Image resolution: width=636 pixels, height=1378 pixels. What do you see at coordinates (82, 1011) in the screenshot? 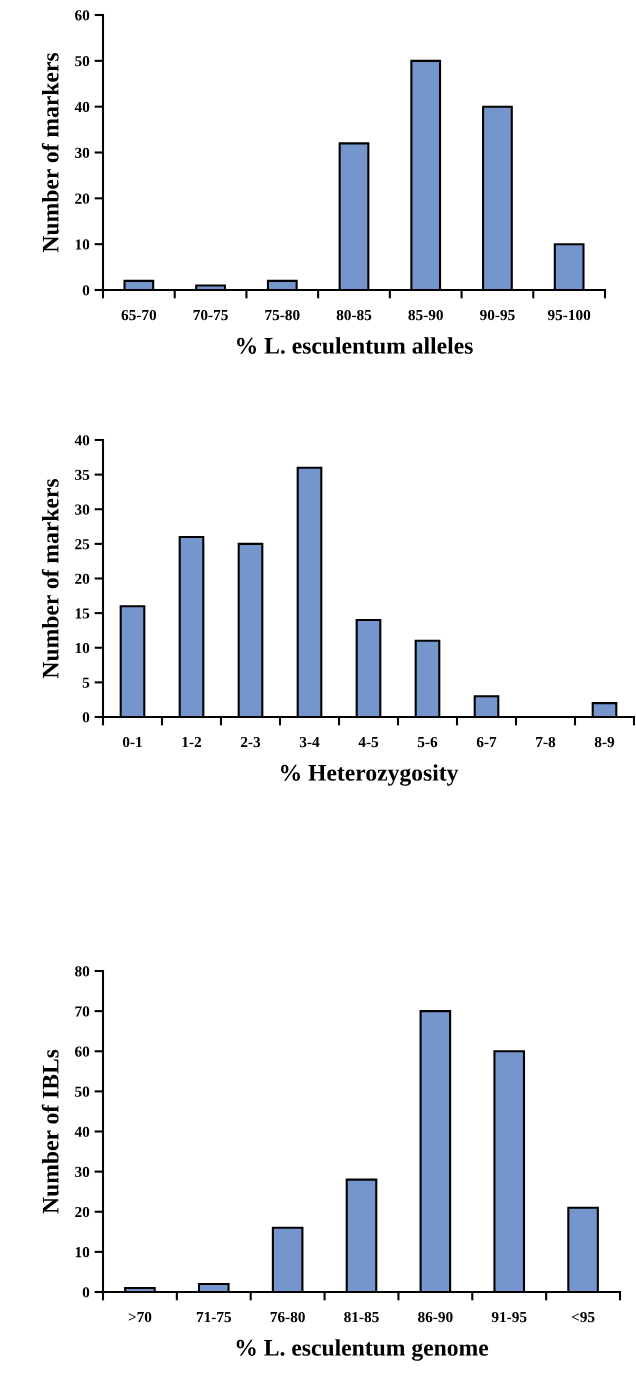
I see `y-tick-label: 70` at bounding box center [82, 1011].